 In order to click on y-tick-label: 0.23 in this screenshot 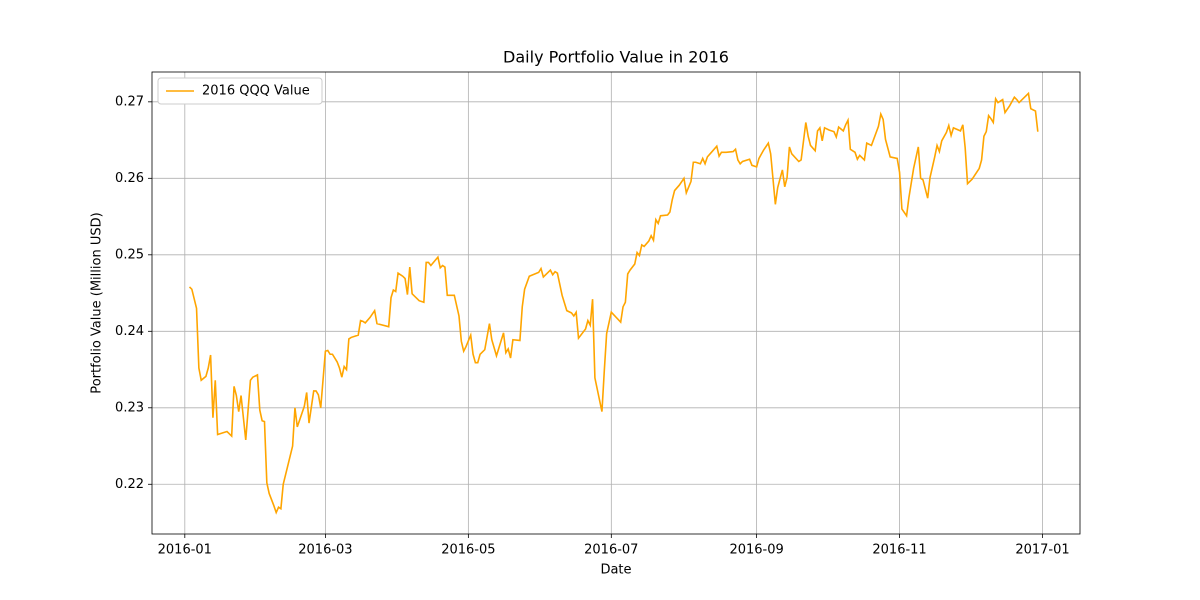, I will do `click(129, 407)`.